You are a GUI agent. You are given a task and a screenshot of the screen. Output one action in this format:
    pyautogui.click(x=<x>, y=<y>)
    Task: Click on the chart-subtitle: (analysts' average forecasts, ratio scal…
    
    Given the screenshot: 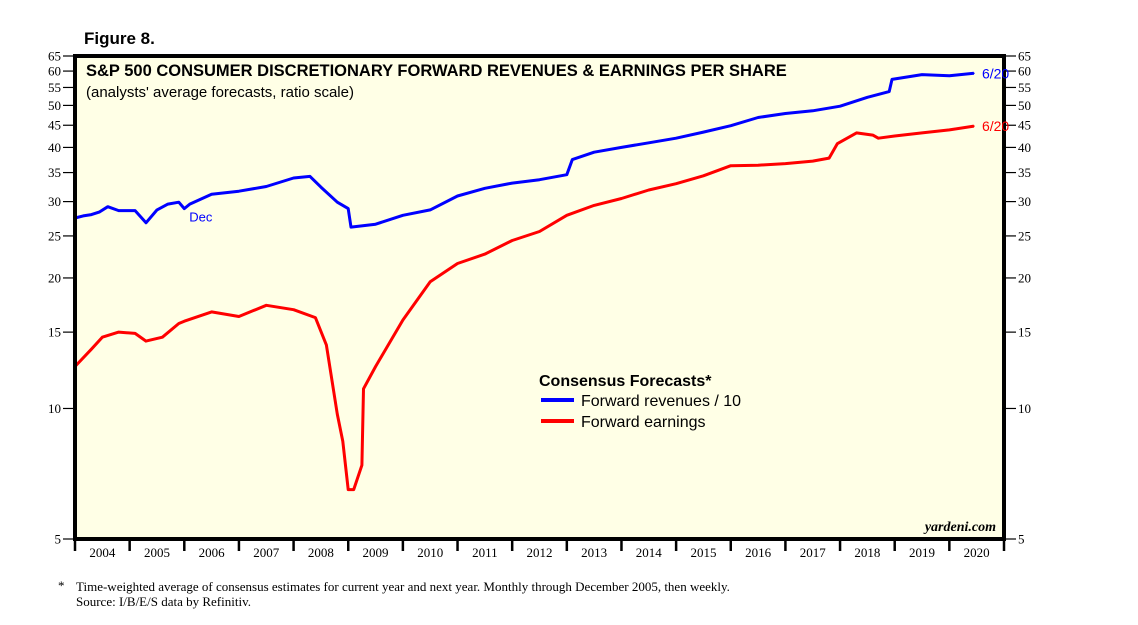 What is the action you would take?
    pyautogui.click(x=220, y=92)
    